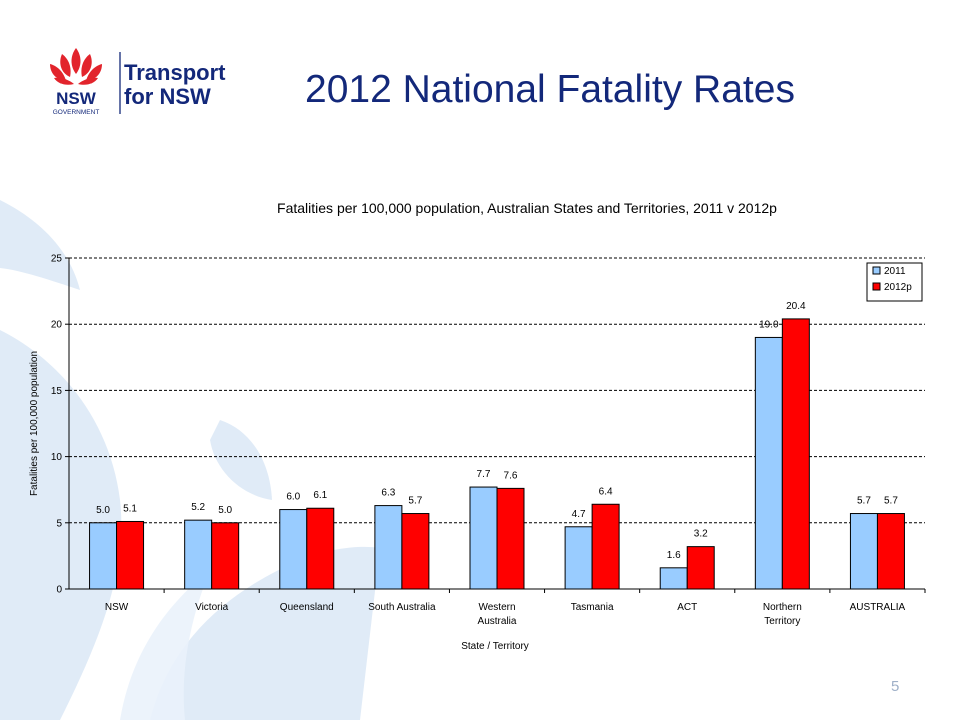 The image size is (960, 720). Describe the element at coordinates (687, 607) in the screenshot. I see `x-tick-label: ACT` at that location.